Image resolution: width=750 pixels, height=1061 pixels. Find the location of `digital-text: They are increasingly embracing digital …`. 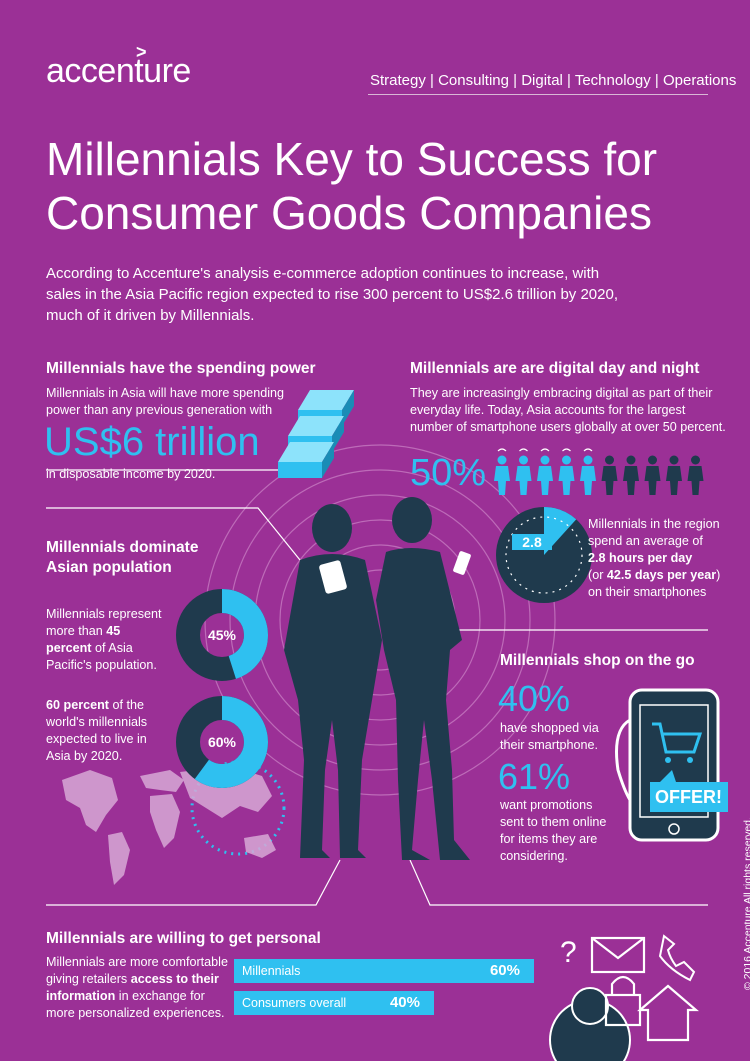

digital-text: They are increasingly embracing digital … is located at coordinates (568, 410).